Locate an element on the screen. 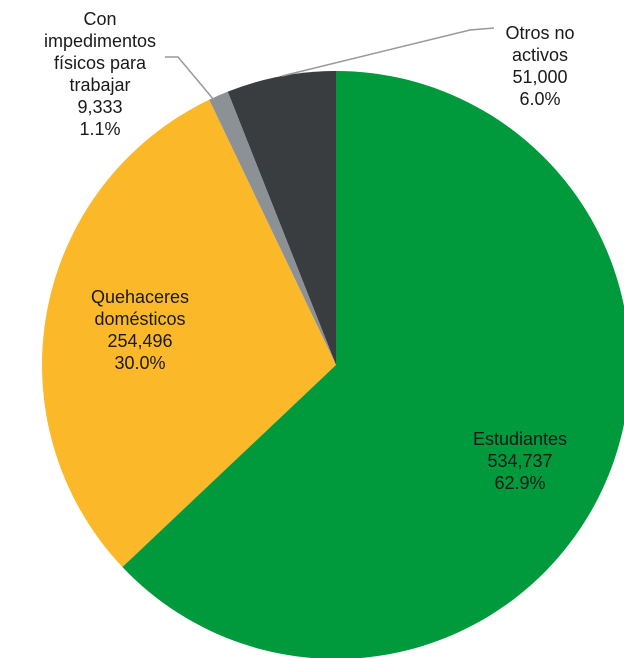 The image size is (624, 658). value-label: 9,333 is located at coordinates (100, 107).